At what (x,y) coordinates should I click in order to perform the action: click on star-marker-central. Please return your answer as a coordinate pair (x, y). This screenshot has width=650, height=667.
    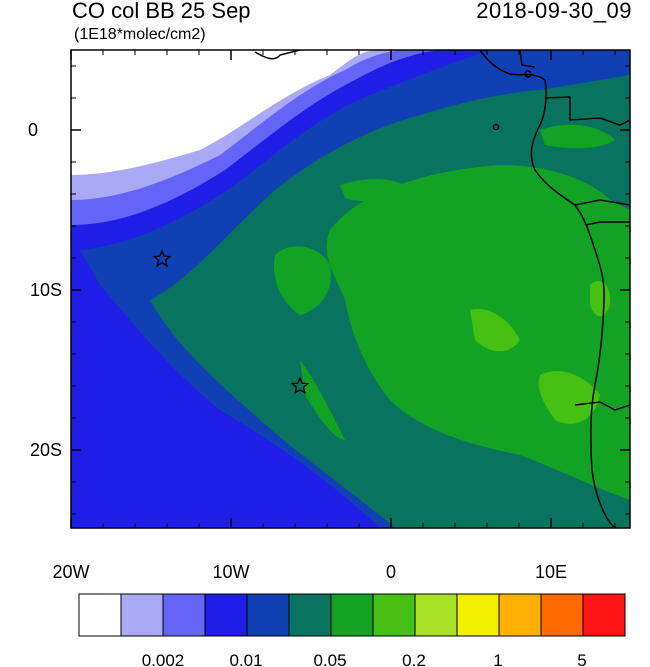
    Looking at the image, I should click on (300, 385).